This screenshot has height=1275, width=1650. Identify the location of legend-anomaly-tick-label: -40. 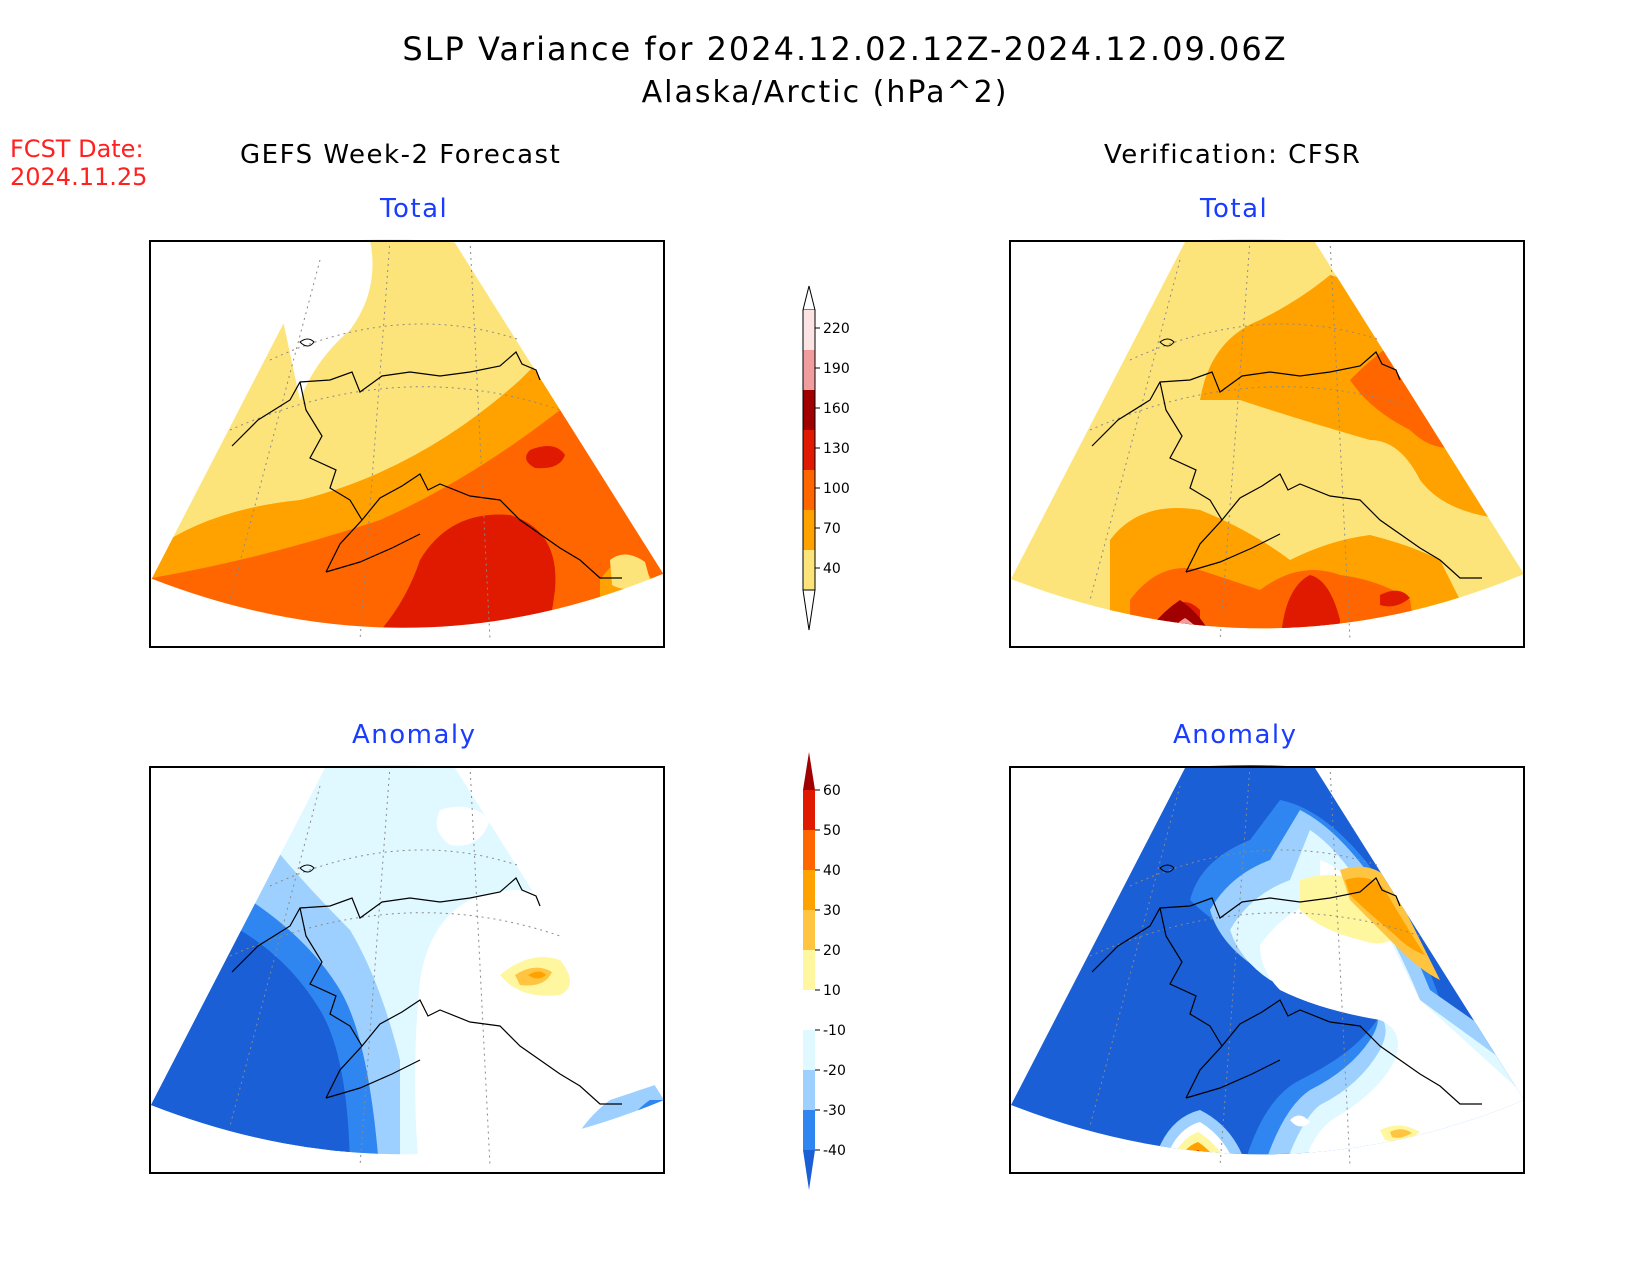
(834, 1151).